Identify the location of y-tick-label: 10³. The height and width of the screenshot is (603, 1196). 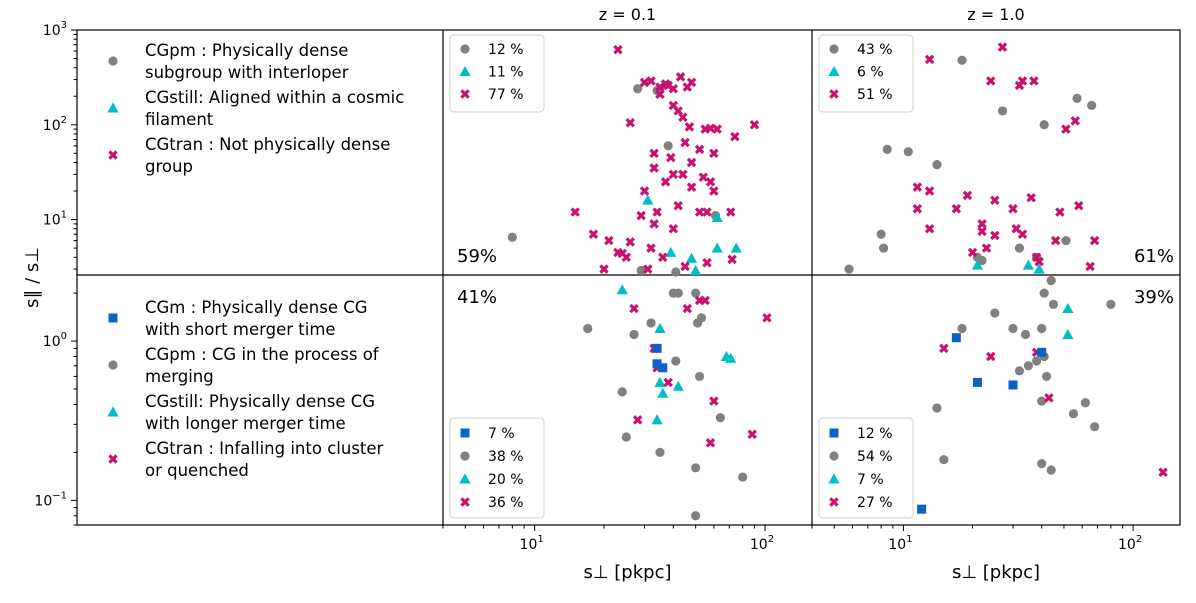
(55, 29).